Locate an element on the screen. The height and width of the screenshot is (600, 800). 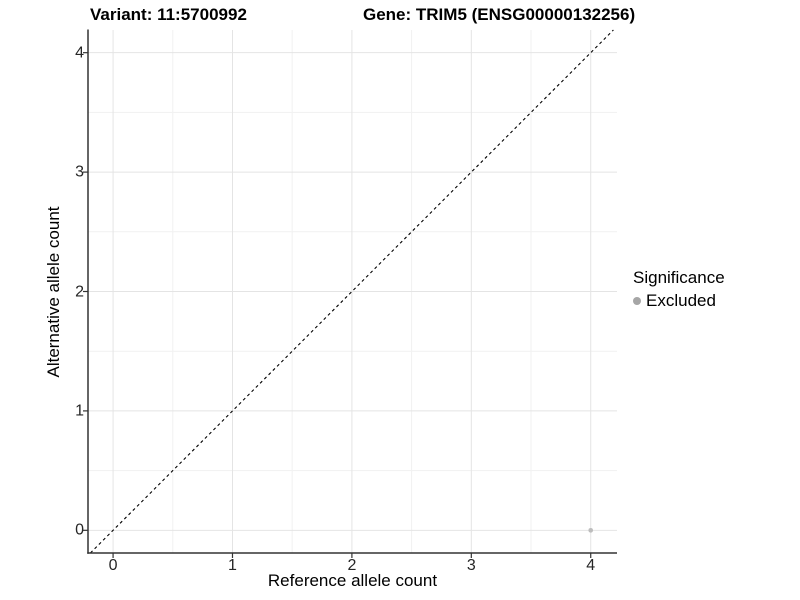
y-tick-label: 4 is located at coordinates (79, 53).